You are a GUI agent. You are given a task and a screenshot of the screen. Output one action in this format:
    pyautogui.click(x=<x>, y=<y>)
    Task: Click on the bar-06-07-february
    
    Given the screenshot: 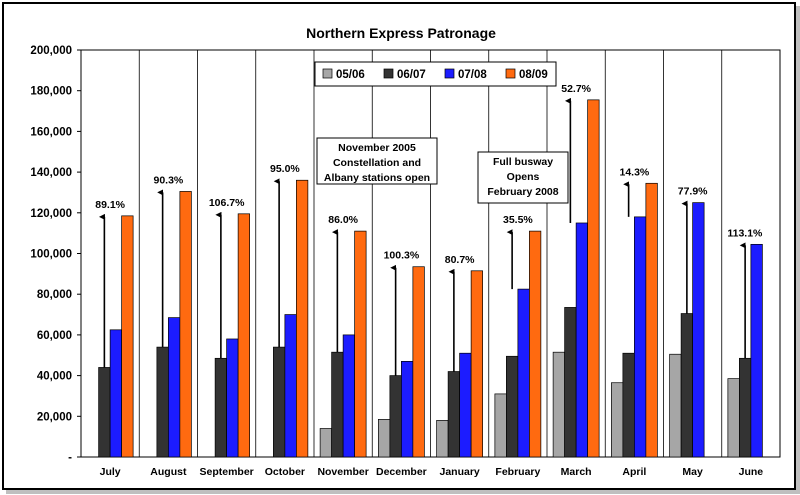 What is the action you would take?
    pyautogui.click(x=512, y=406)
    